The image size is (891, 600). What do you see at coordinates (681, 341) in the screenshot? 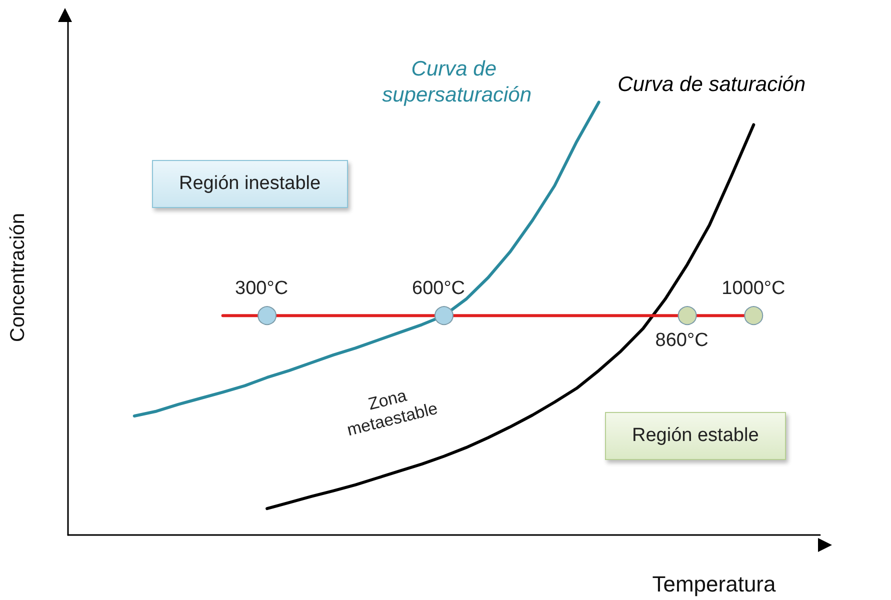
I see `annotation: 860°C` at bounding box center [681, 341].